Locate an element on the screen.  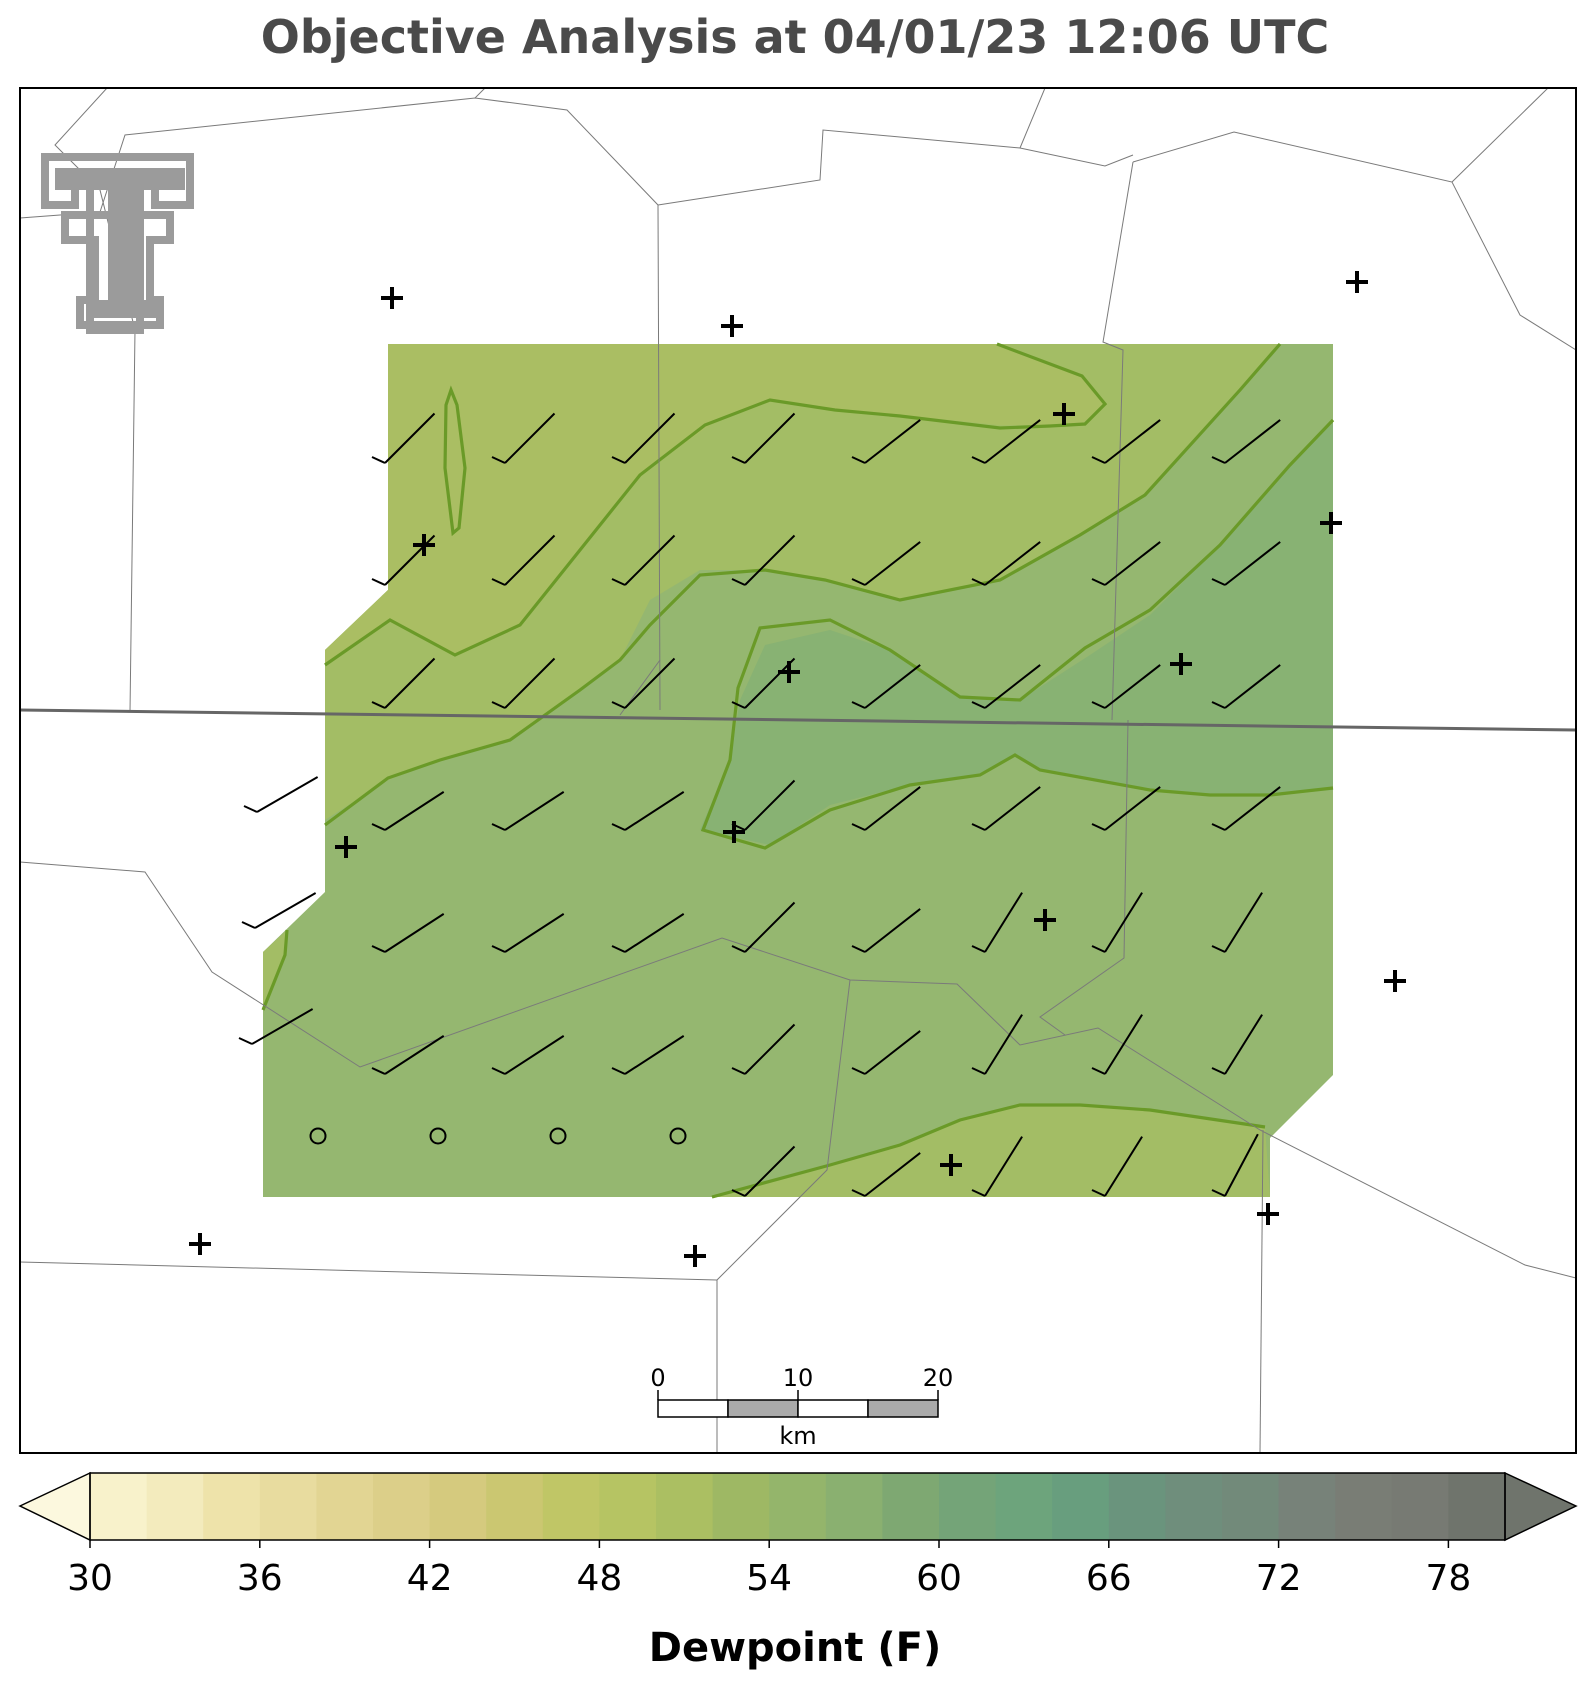
field-zone-south is located at coordinates (991, 1151).